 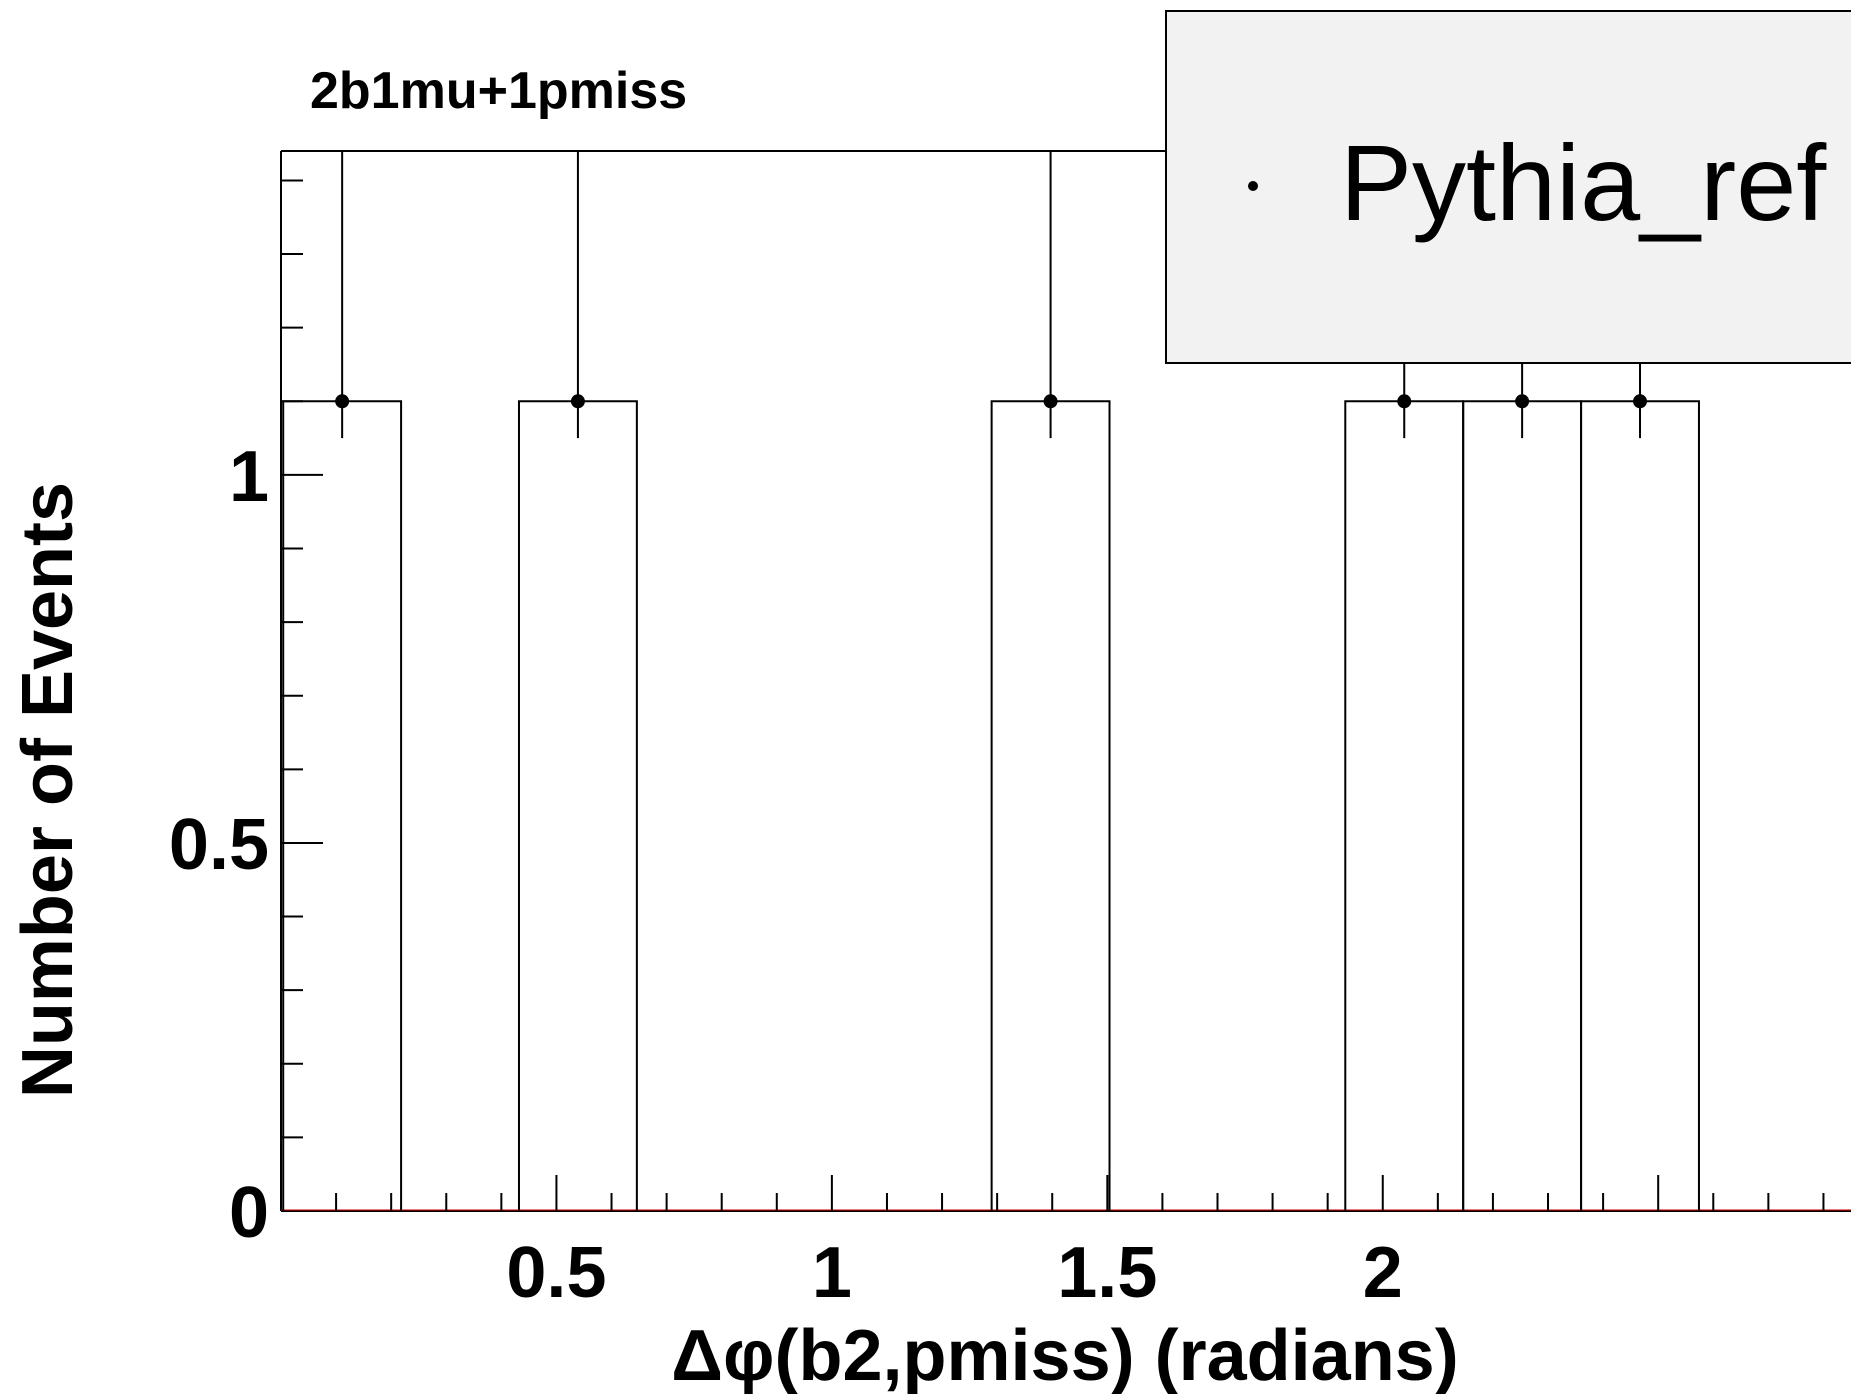 I want to click on legend-entry-pythia-ref: Pythia_ref, so click(x=1583, y=182).